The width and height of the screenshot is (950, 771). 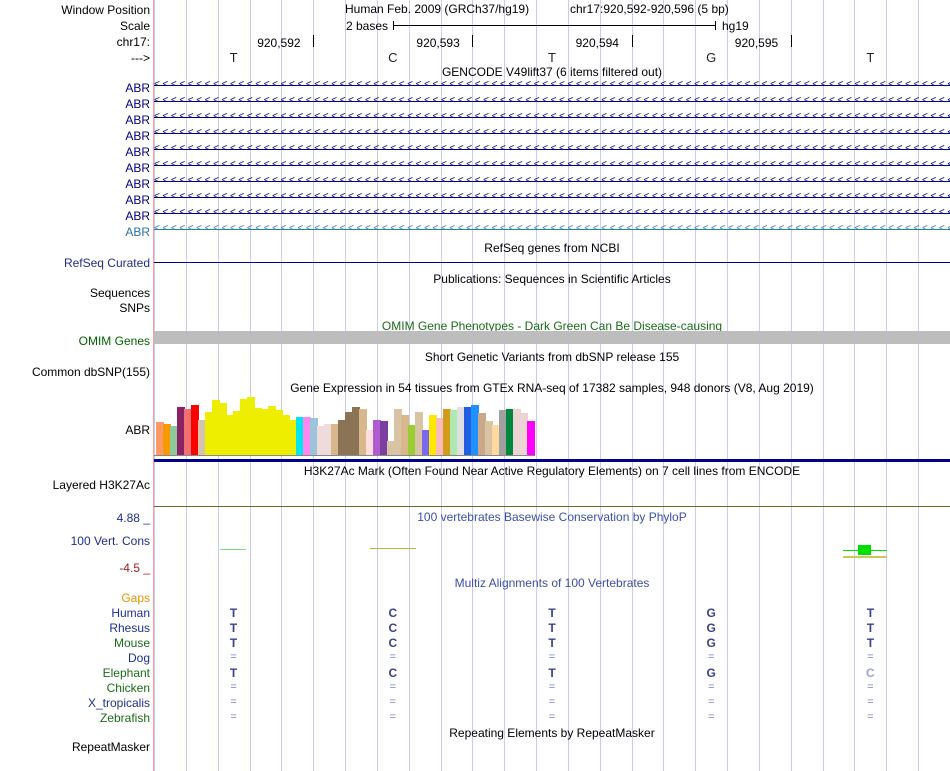 I want to click on multiz-species-label: Rhesus, so click(x=129, y=628).